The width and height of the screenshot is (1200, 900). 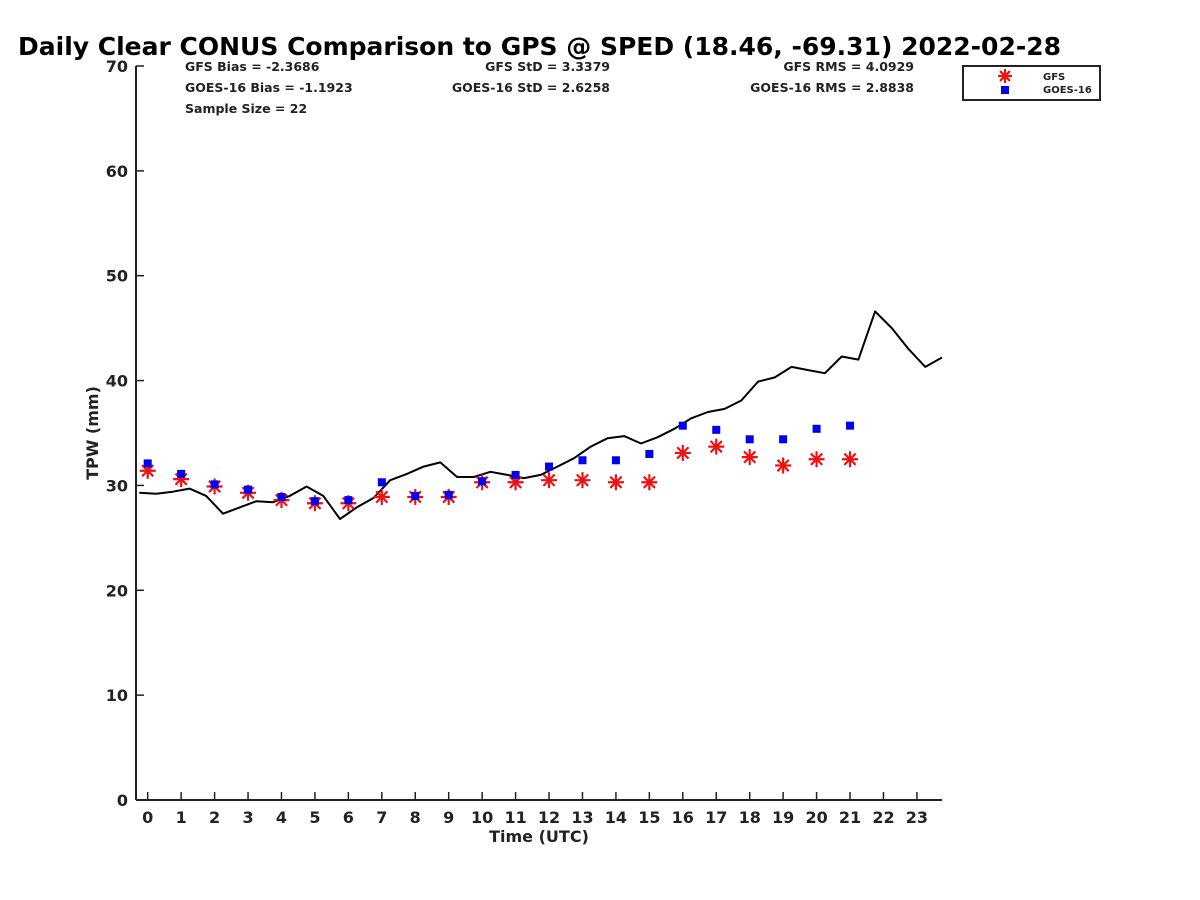 I want to click on gfs-marker-glyph, so click(x=1005, y=76).